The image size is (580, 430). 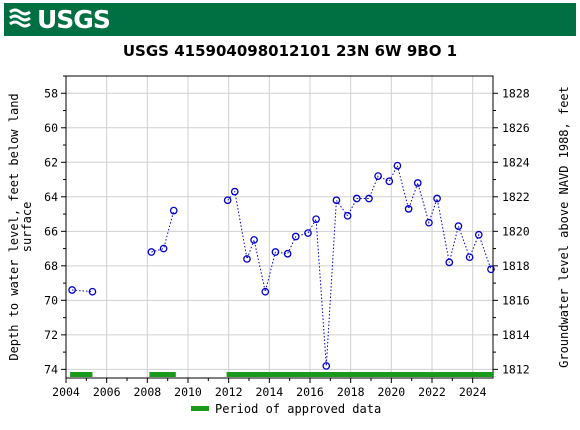 I want to click on y-left-tick-label: 60, so click(x=51, y=128).